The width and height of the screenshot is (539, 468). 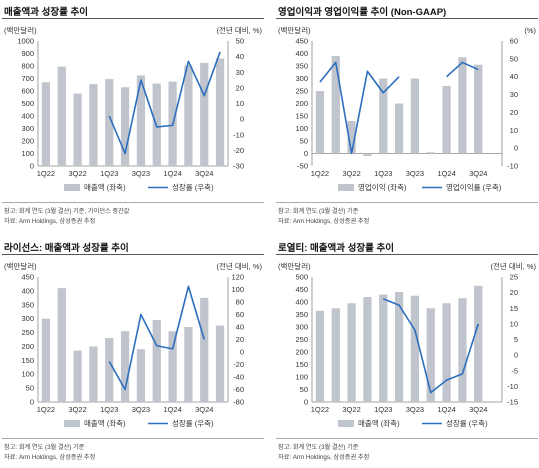 What do you see at coordinates (301, 53) in the screenshot?
I see `left-tick-label: 400` at bounding box center [301, 53].